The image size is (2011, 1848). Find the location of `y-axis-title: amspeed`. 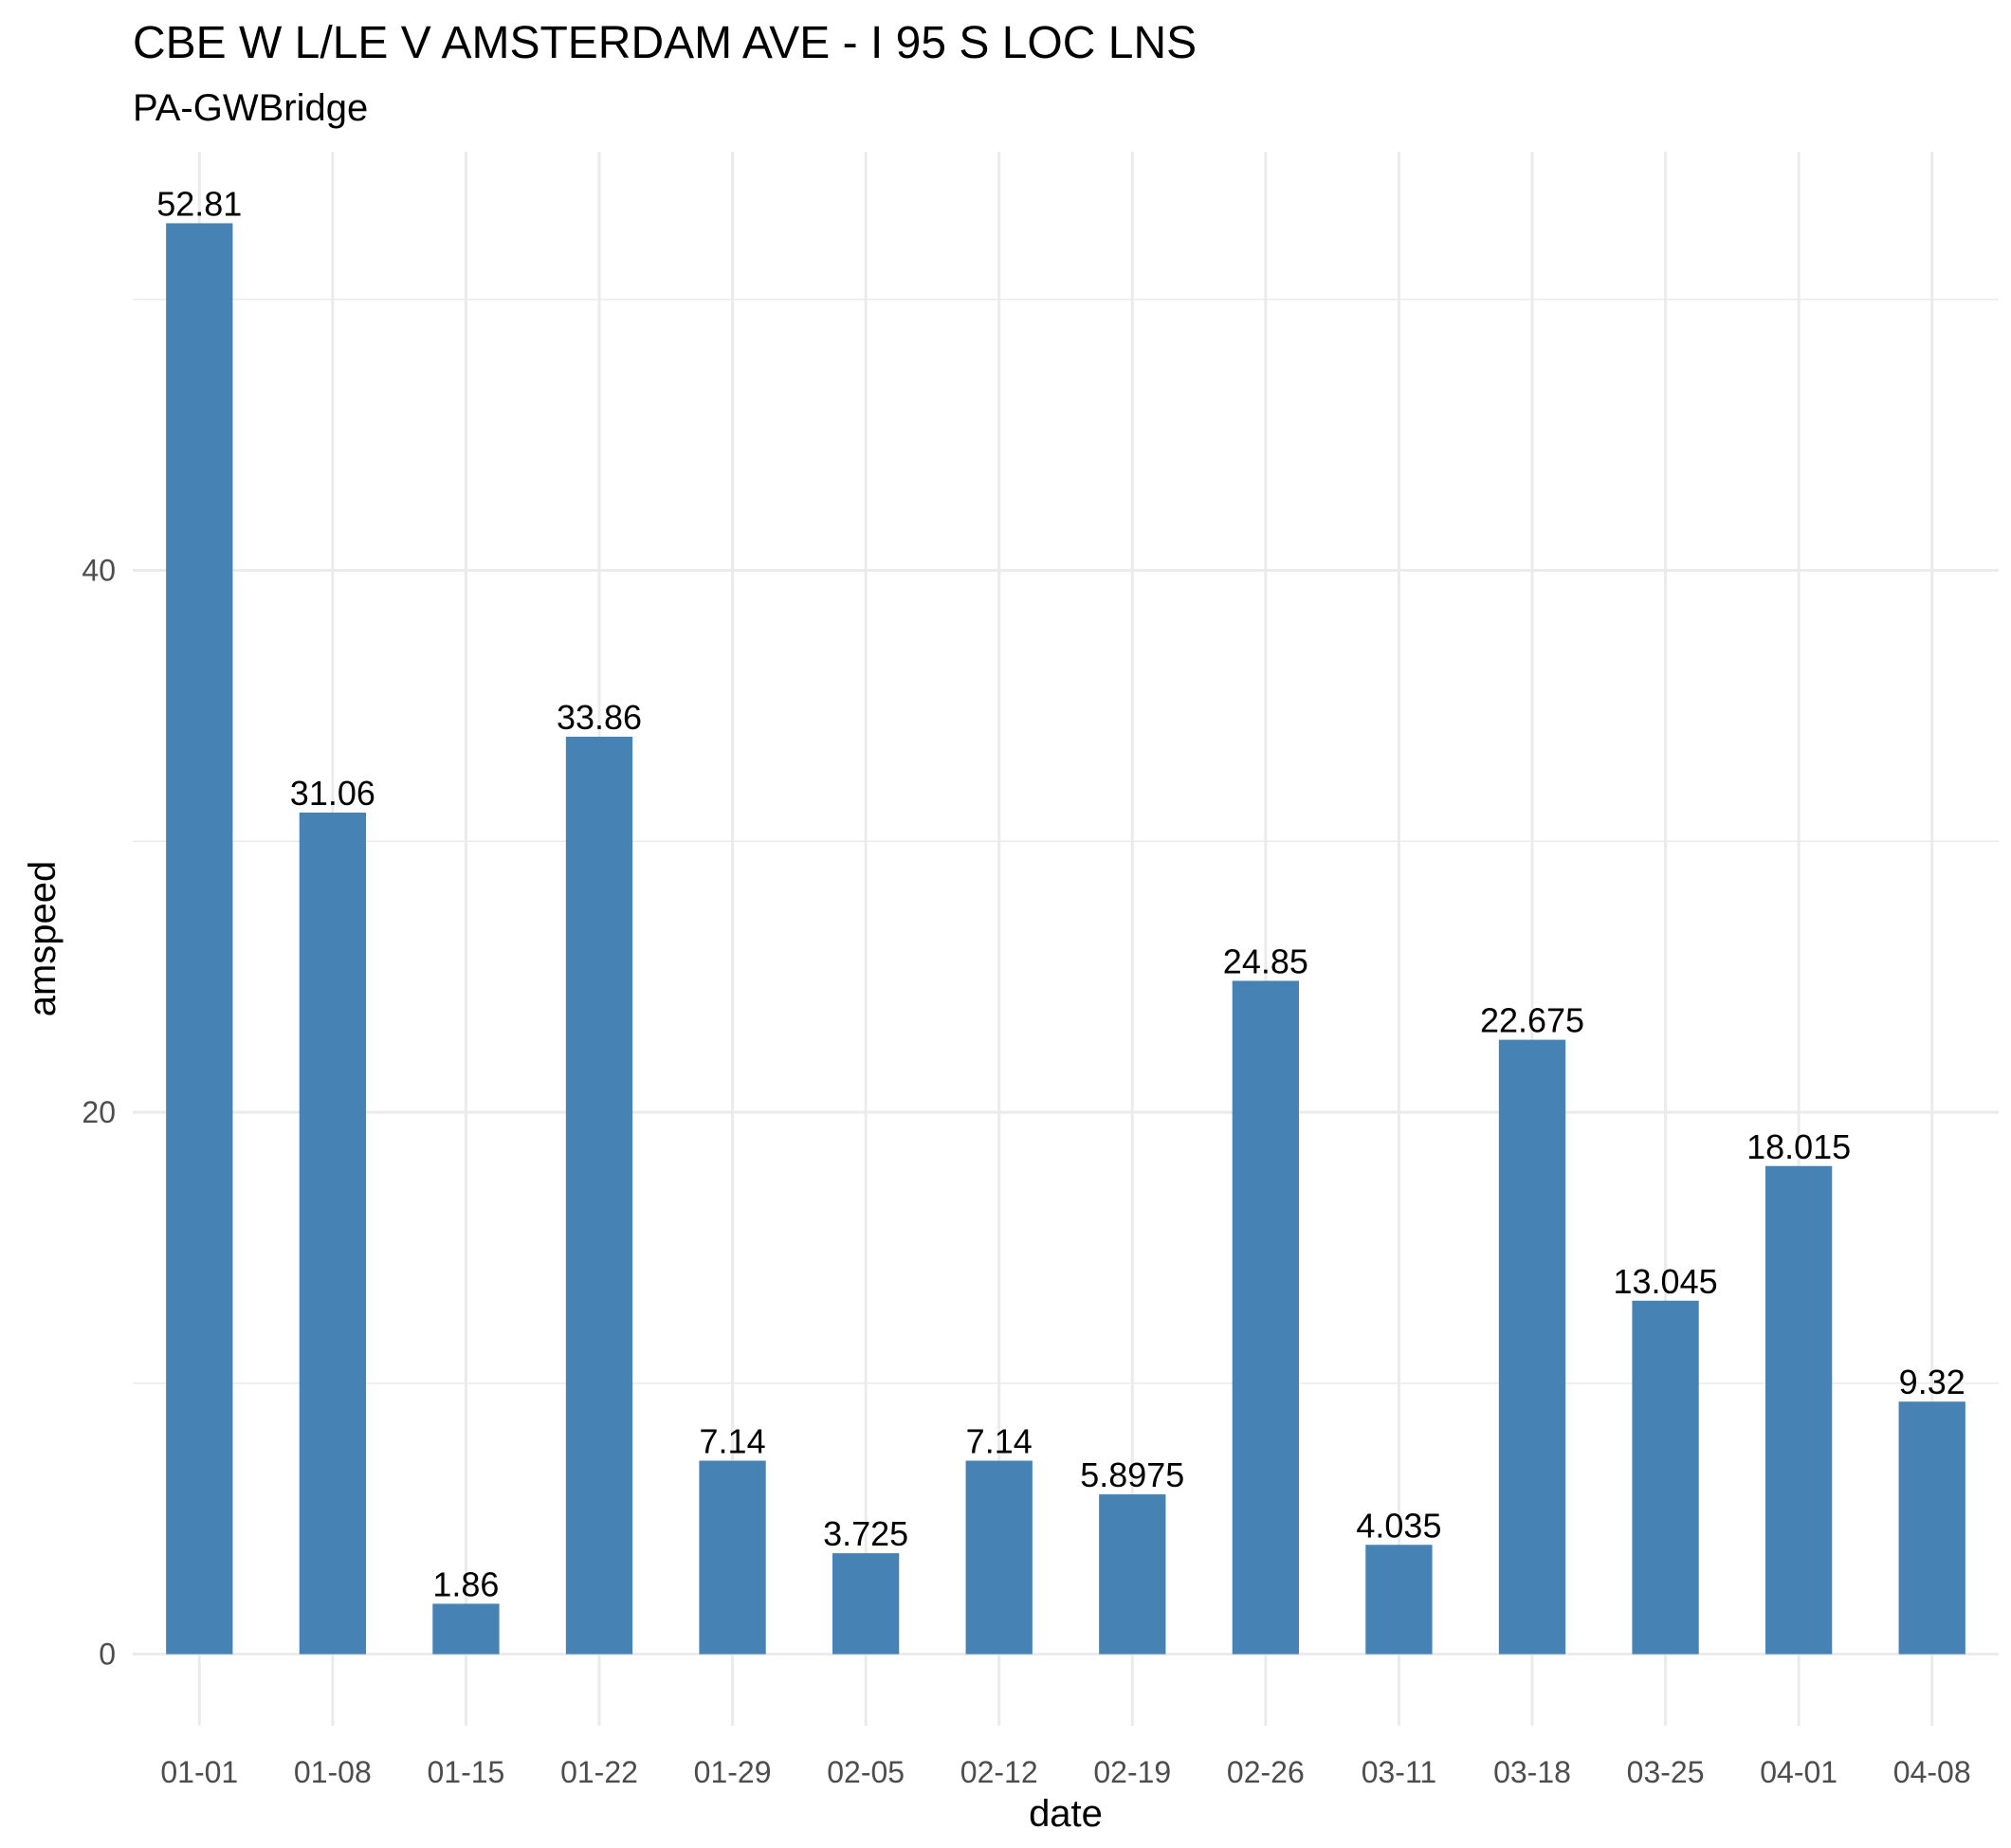

y-axis-title: amspeed is located at coordinates (43, 939).